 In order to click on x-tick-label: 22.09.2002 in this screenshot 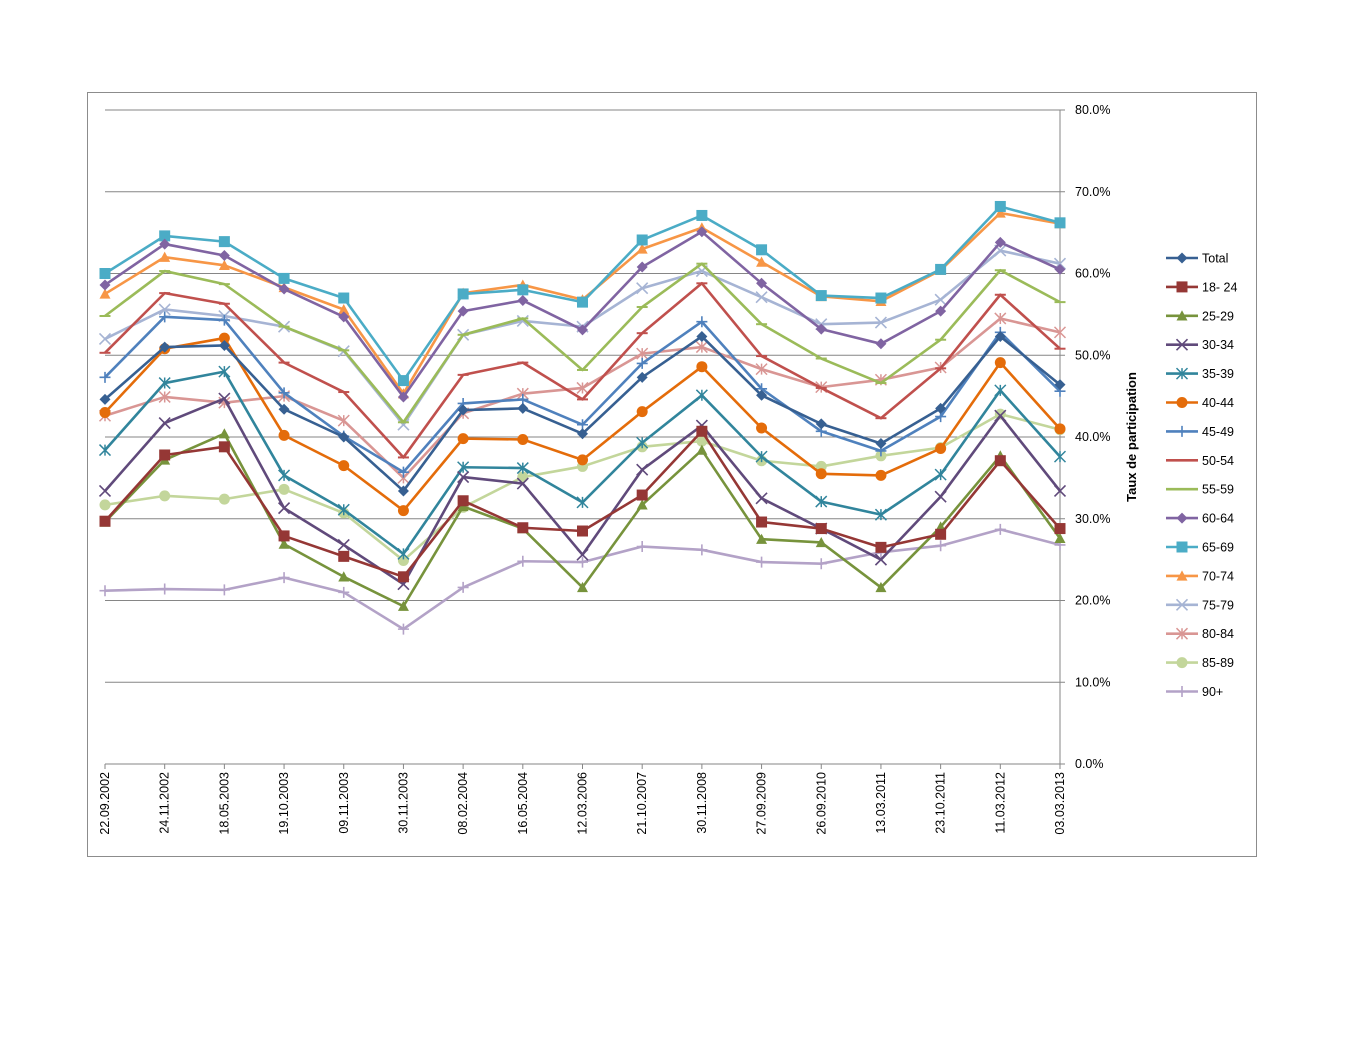, I will do `click(105, 803)`.